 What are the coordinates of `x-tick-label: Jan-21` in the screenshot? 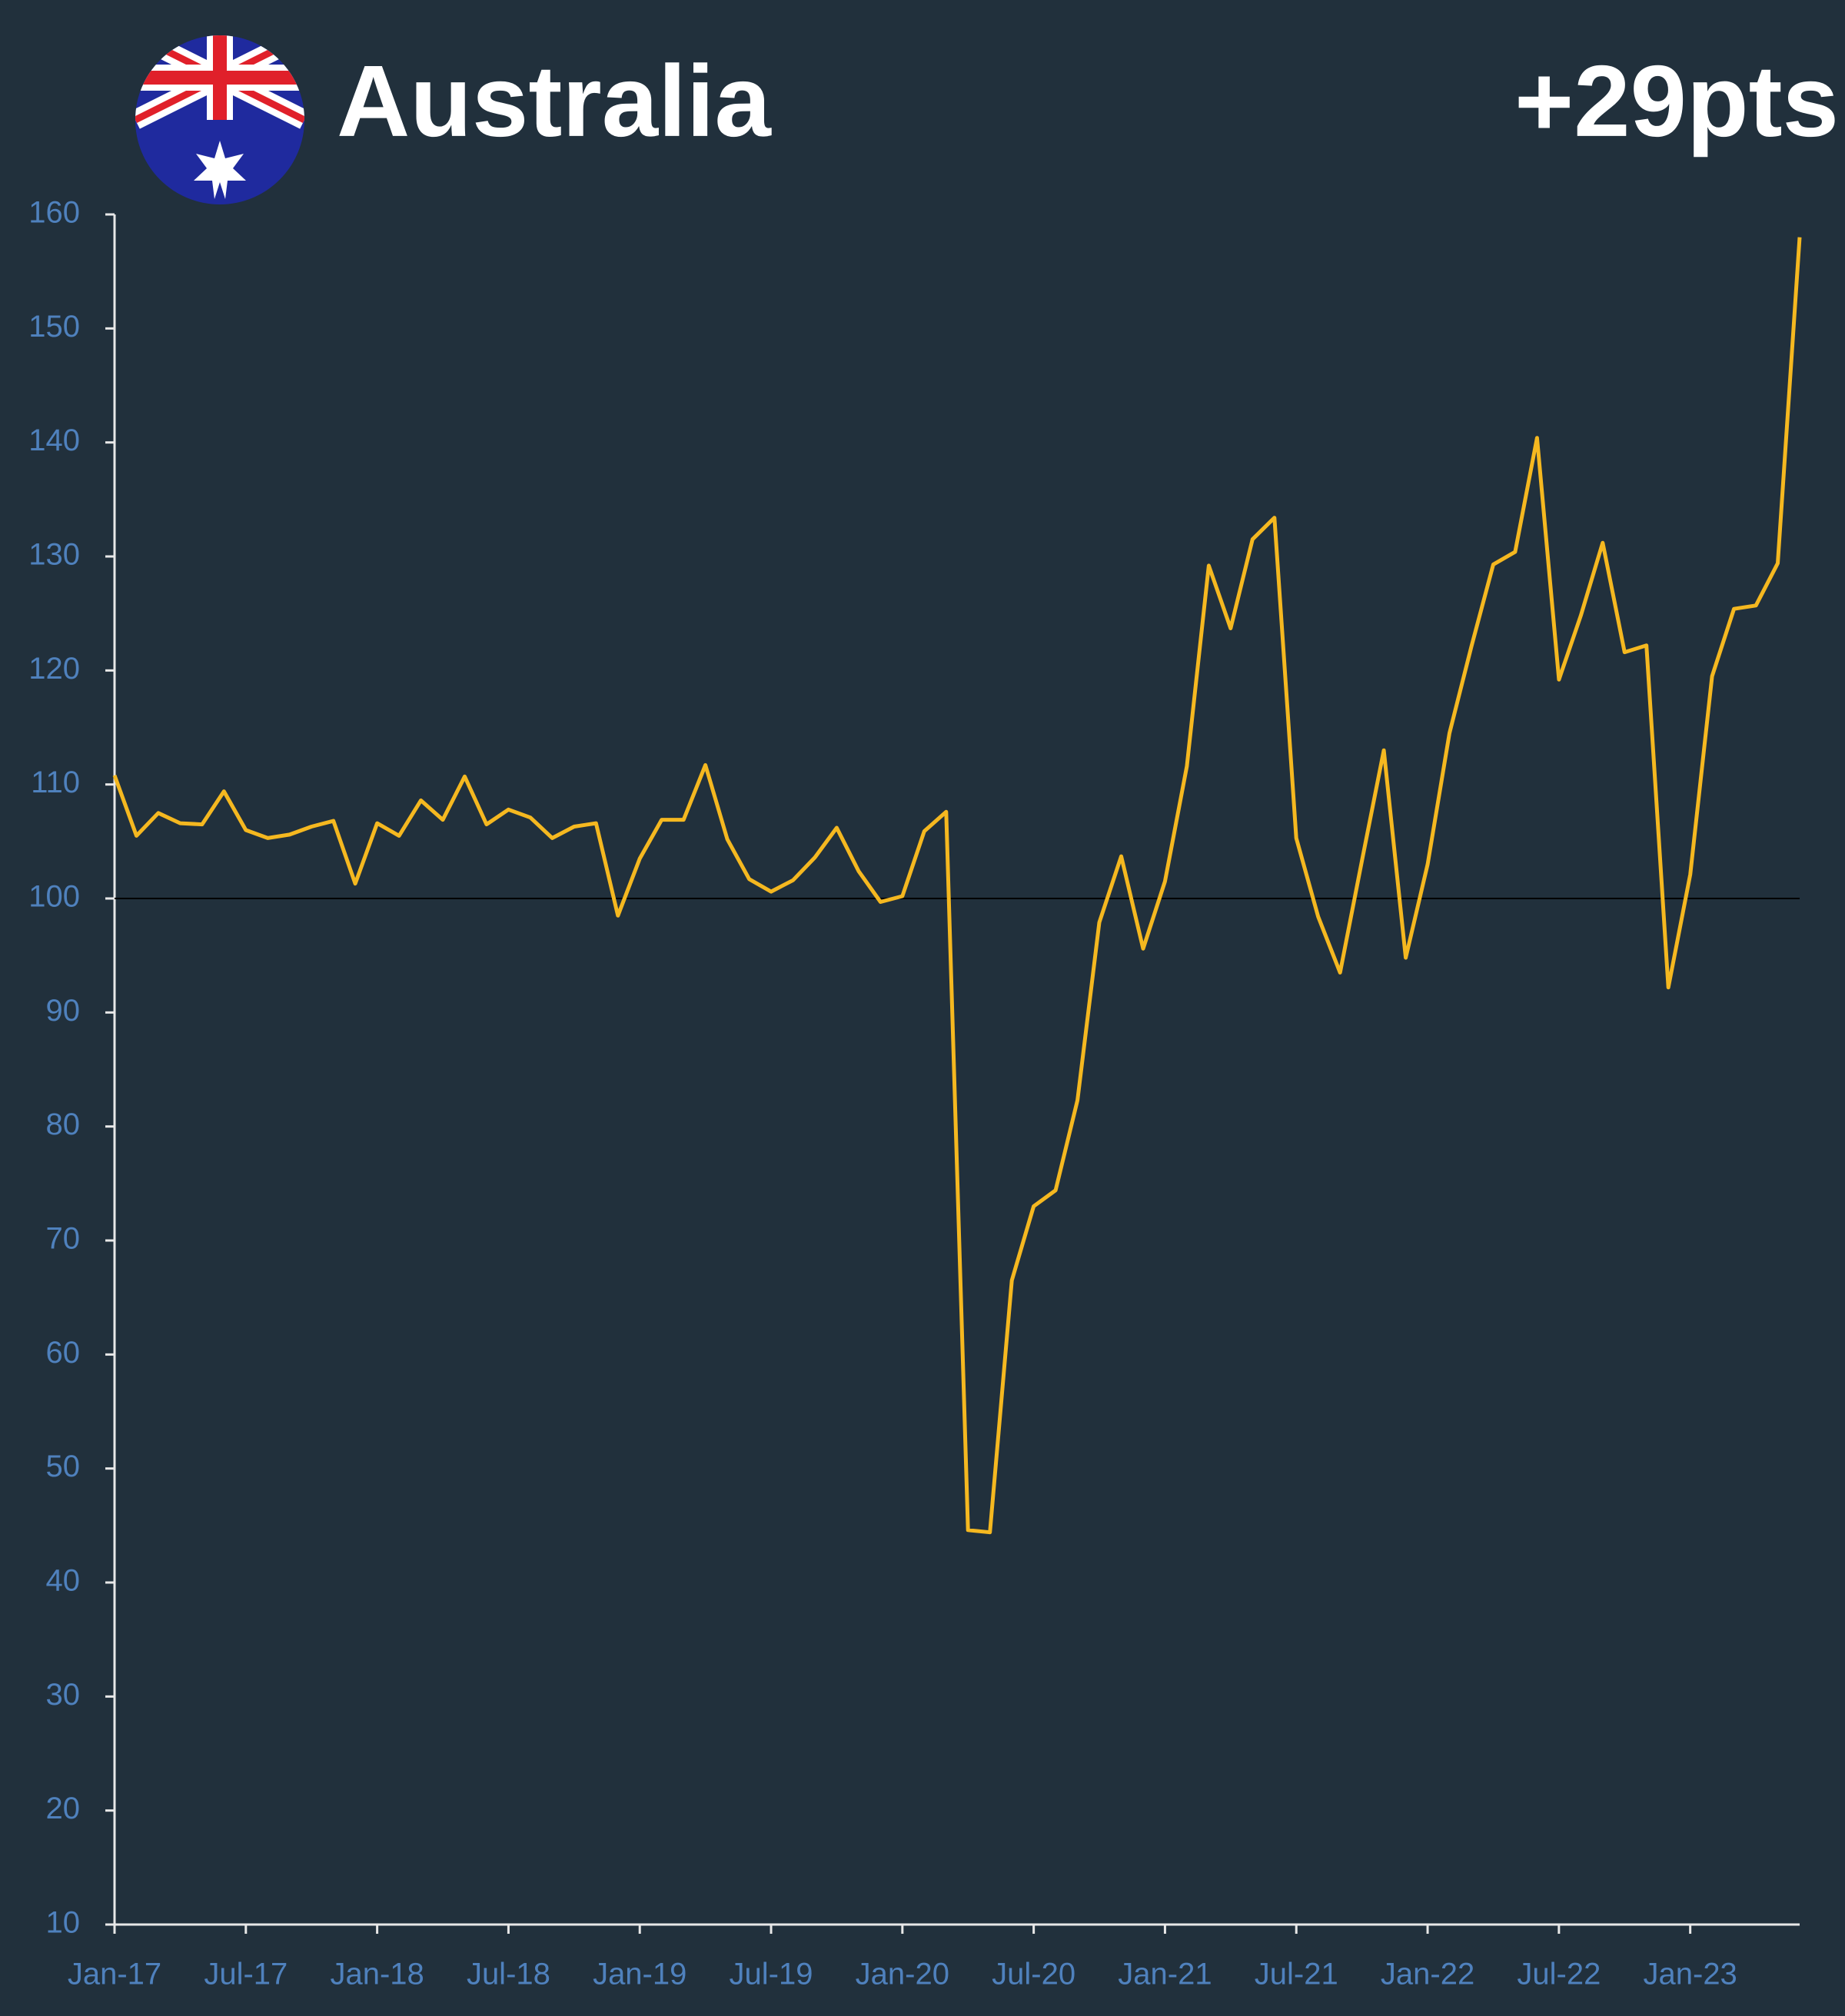 It's located at (1165, 1974).